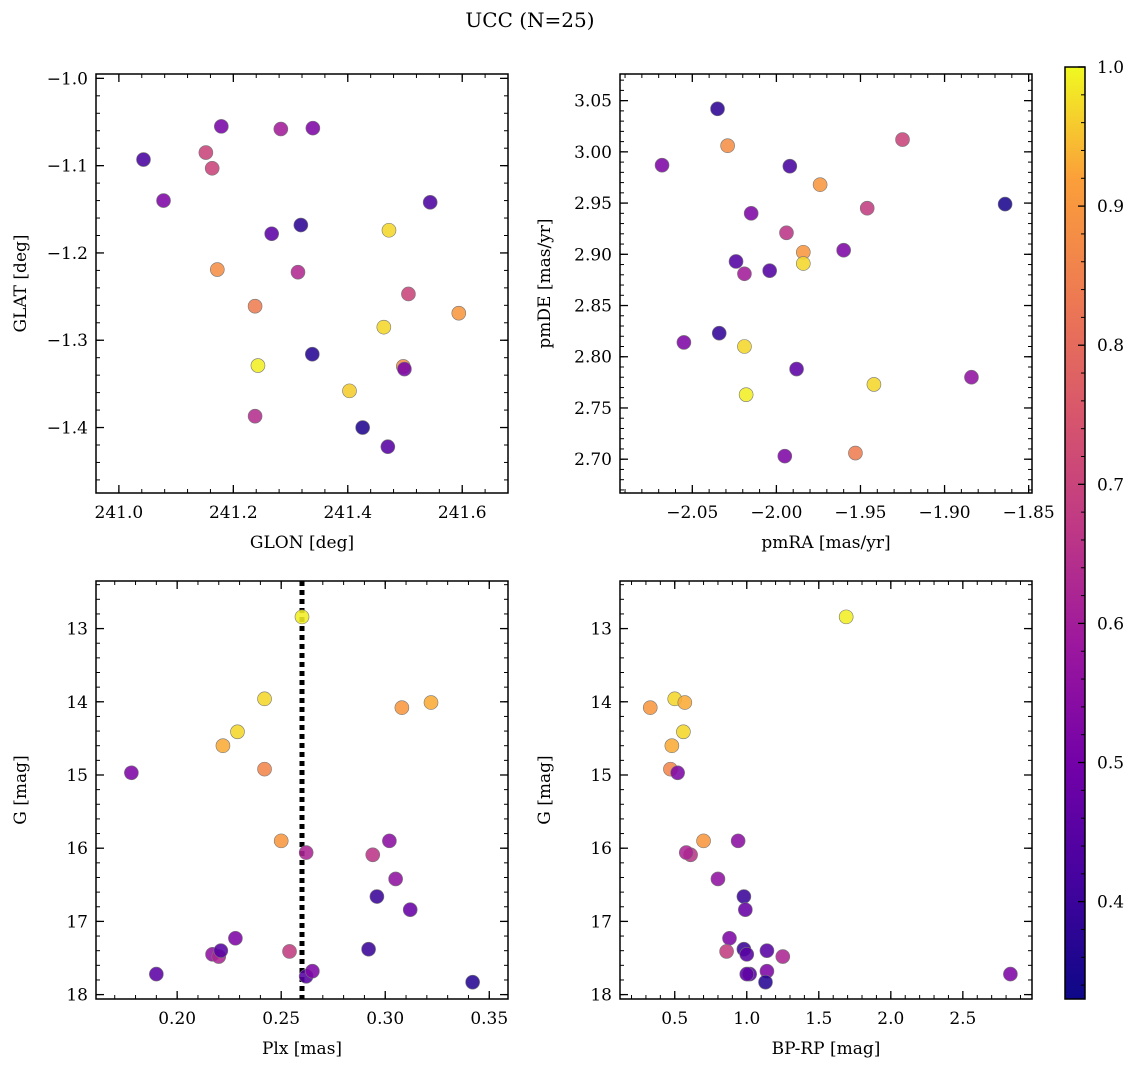 This screenshot has height=1067, width=1136. Describe the element at coordinates (302, 543) in the screenshot. I see `x-axis-label: GLON [deg]` at that location.